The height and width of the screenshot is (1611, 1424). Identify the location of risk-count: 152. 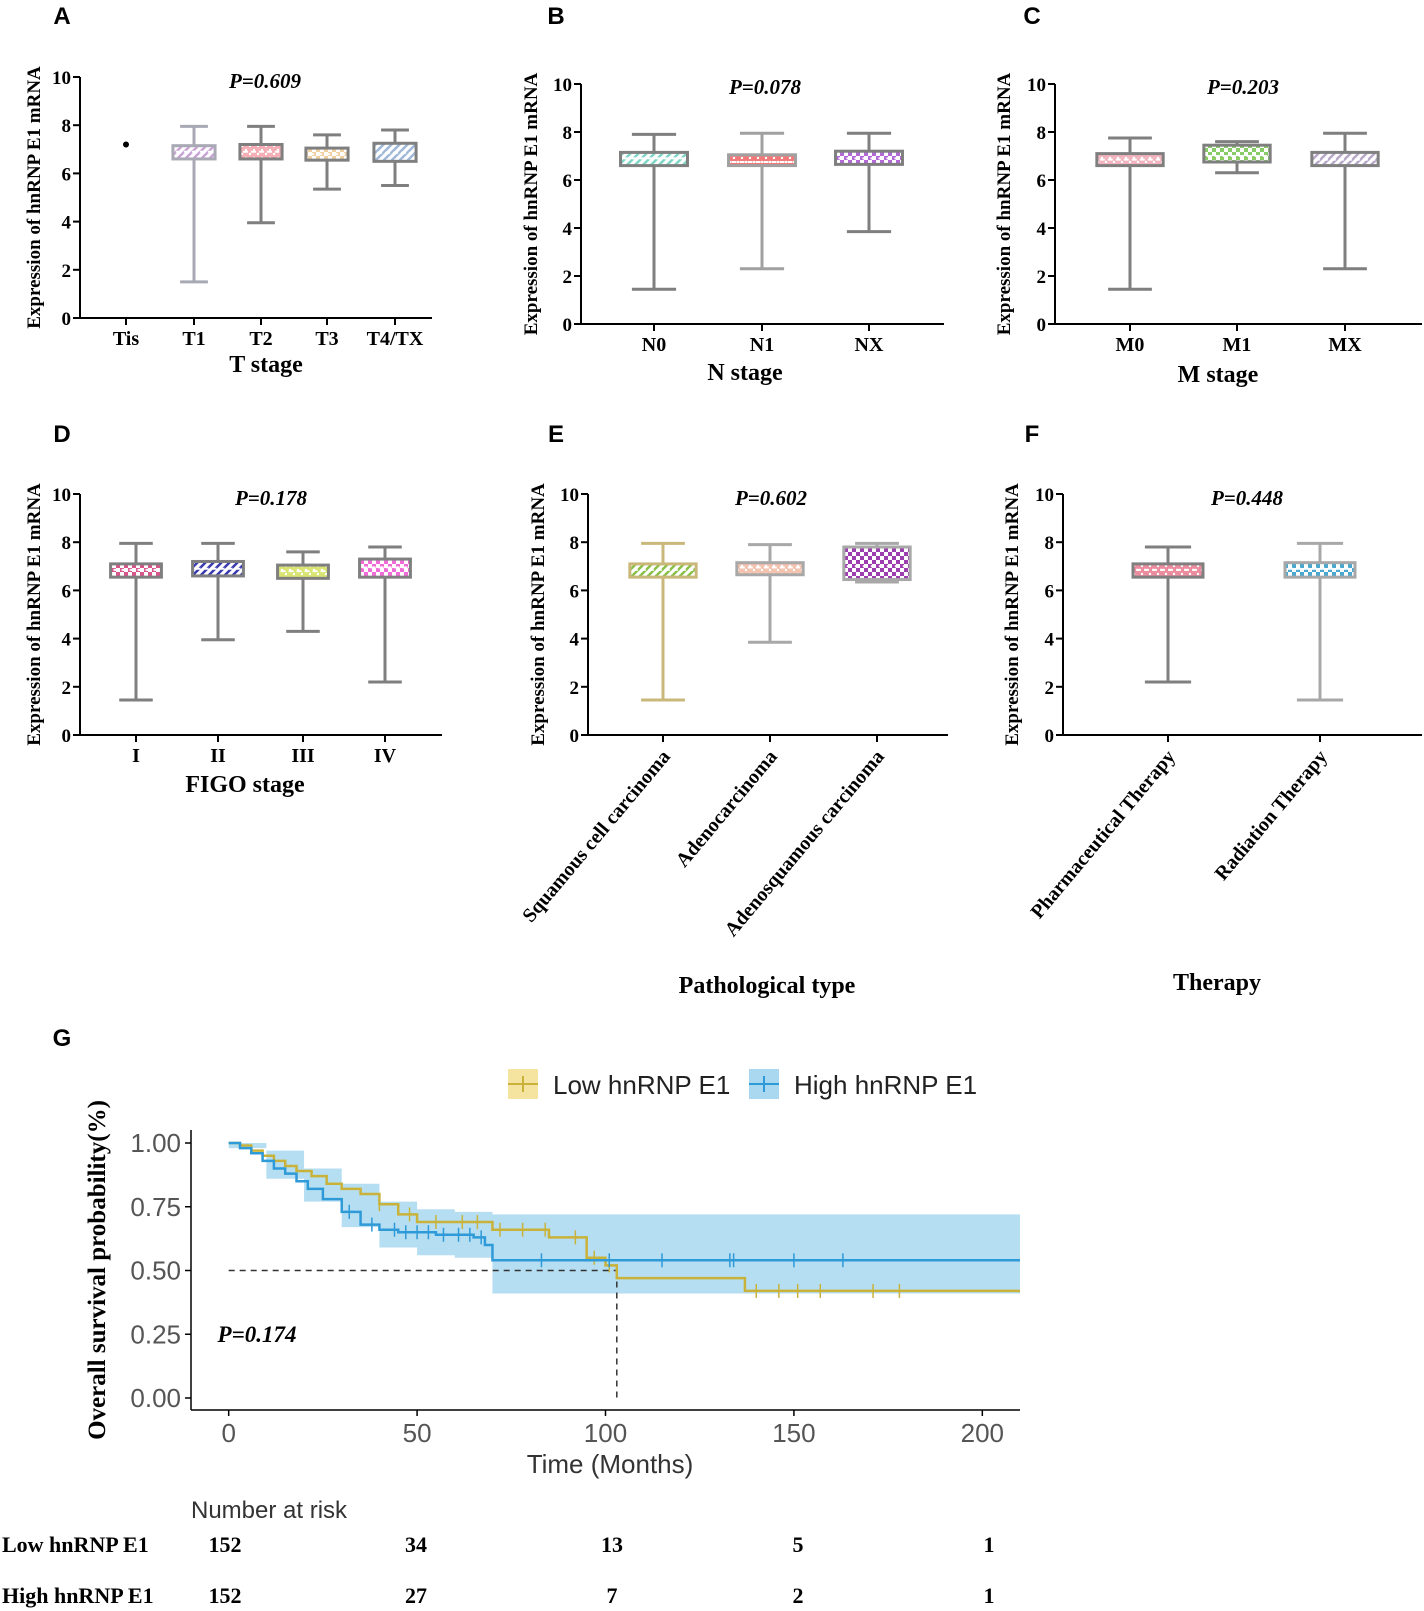
(225, 1595).